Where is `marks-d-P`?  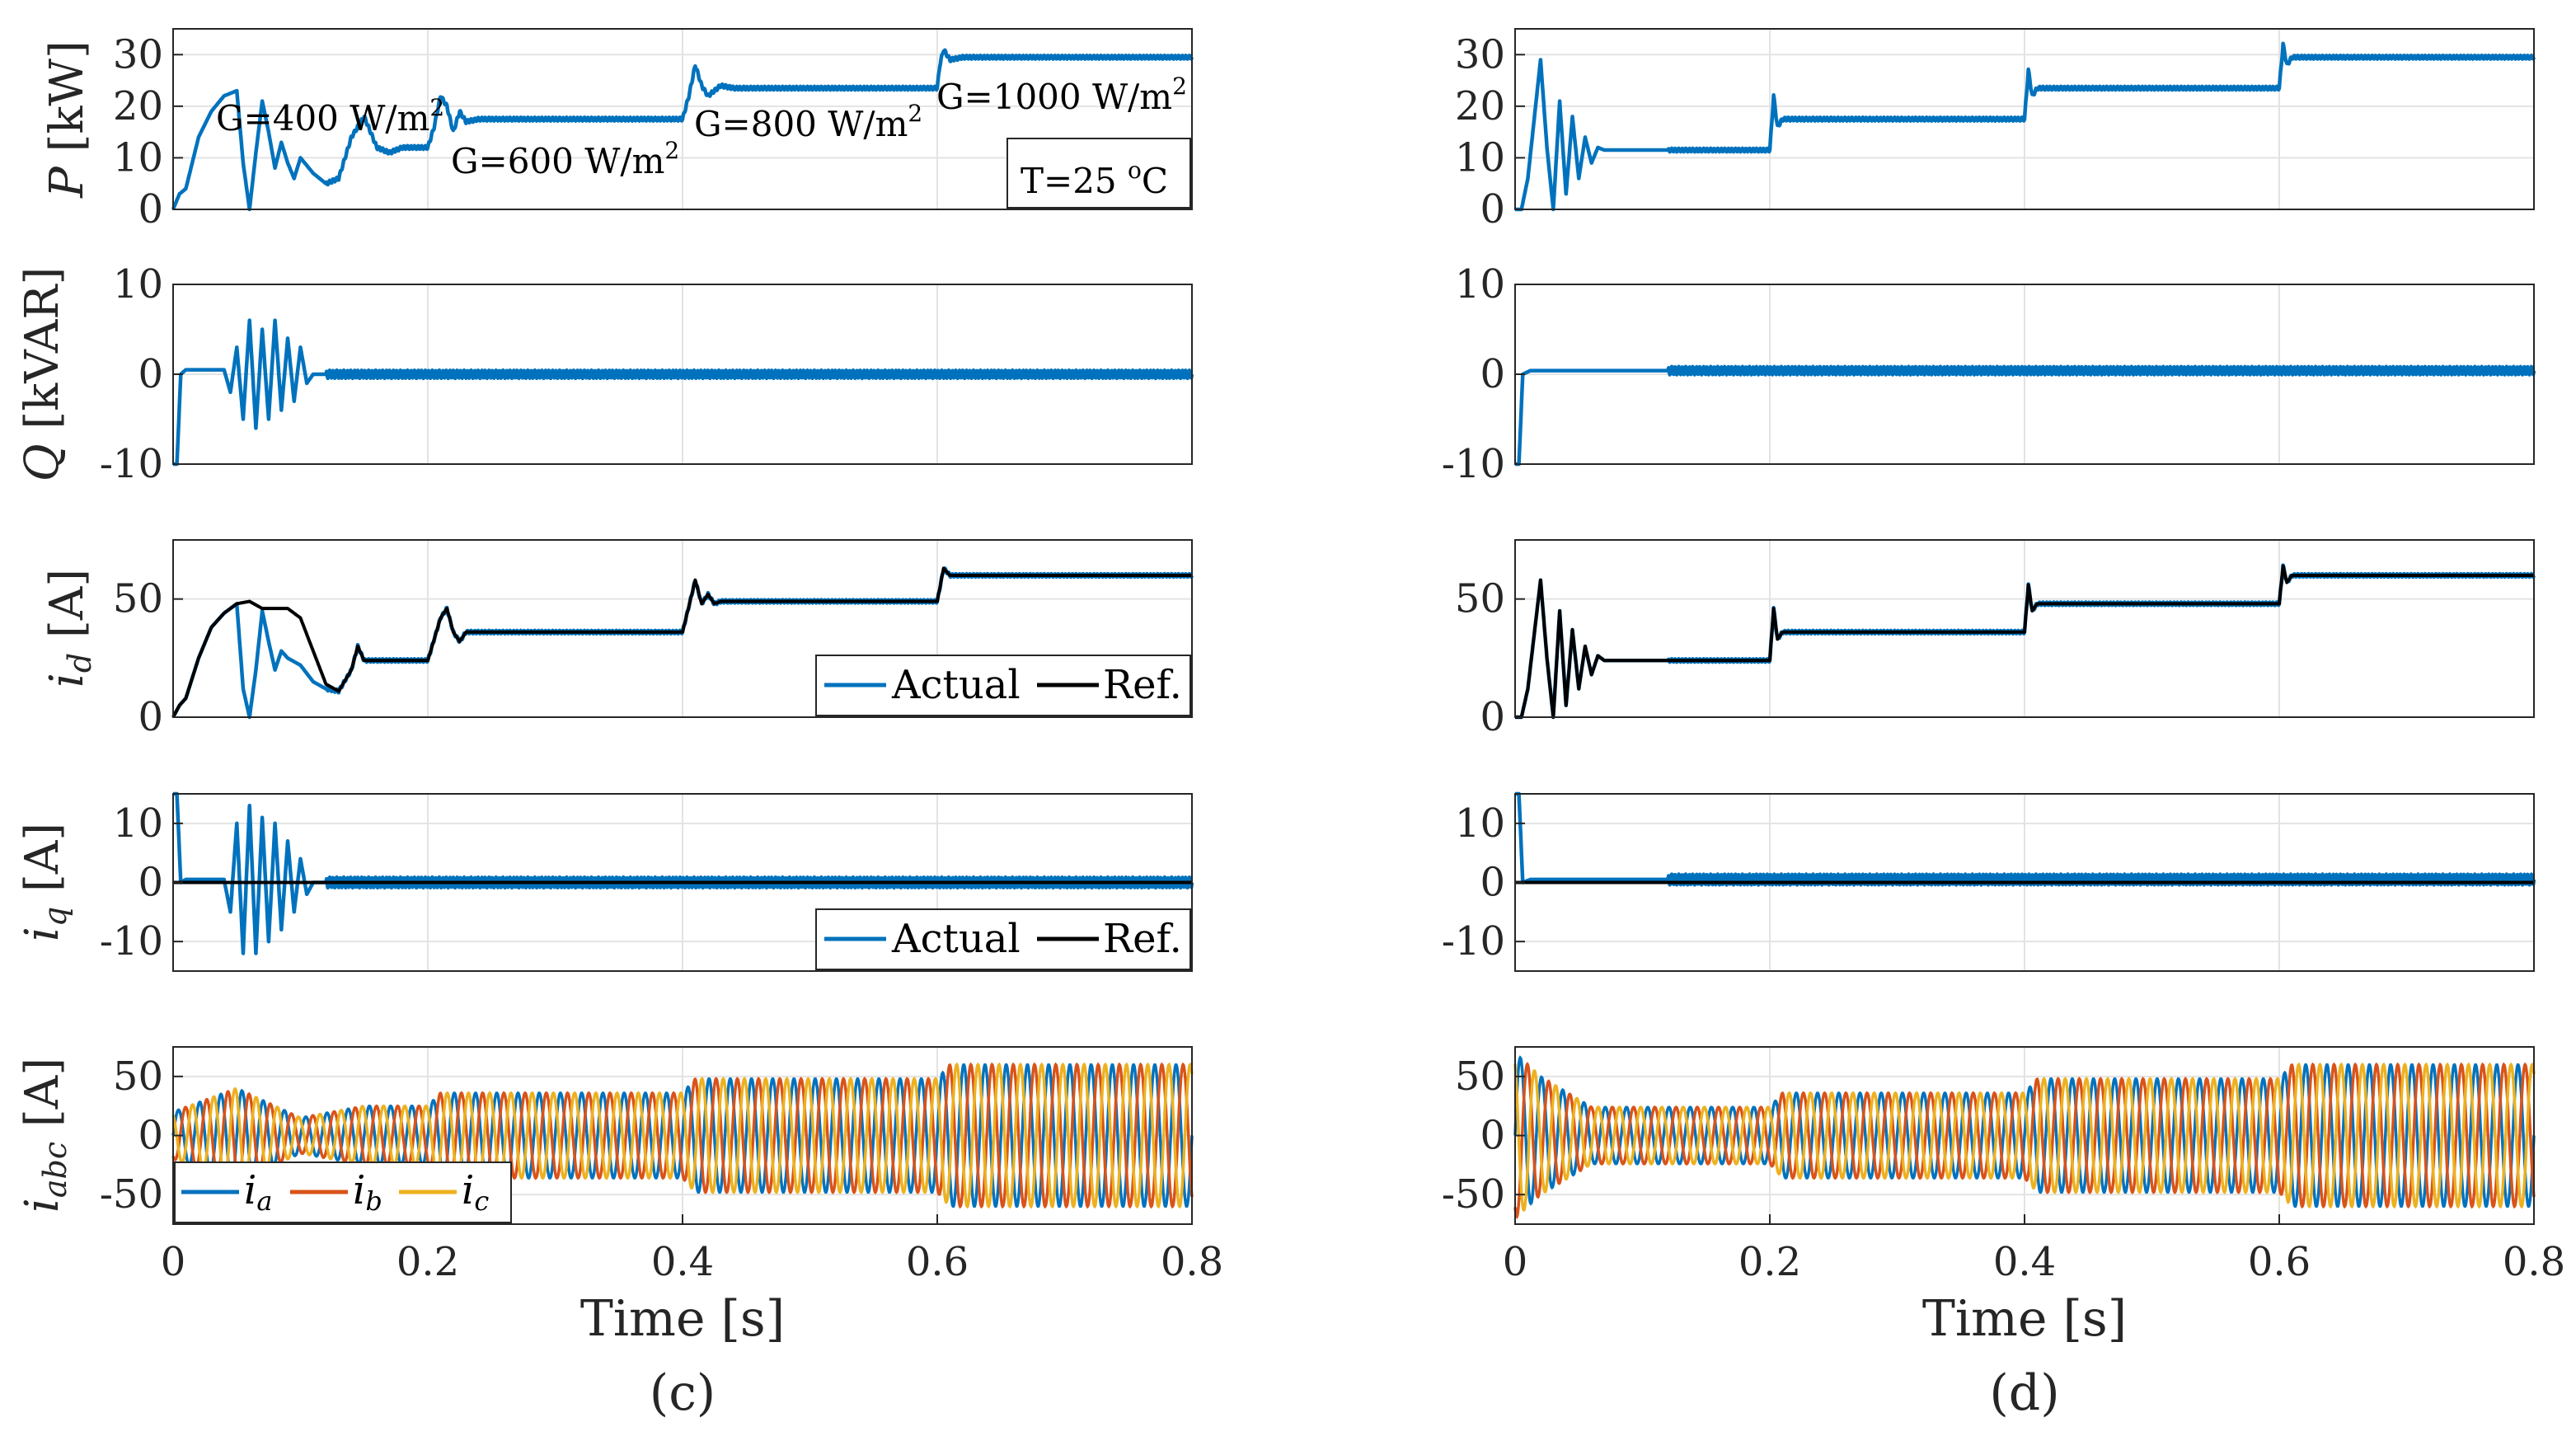 marks-d-P is located at coordinates (2025, 126).